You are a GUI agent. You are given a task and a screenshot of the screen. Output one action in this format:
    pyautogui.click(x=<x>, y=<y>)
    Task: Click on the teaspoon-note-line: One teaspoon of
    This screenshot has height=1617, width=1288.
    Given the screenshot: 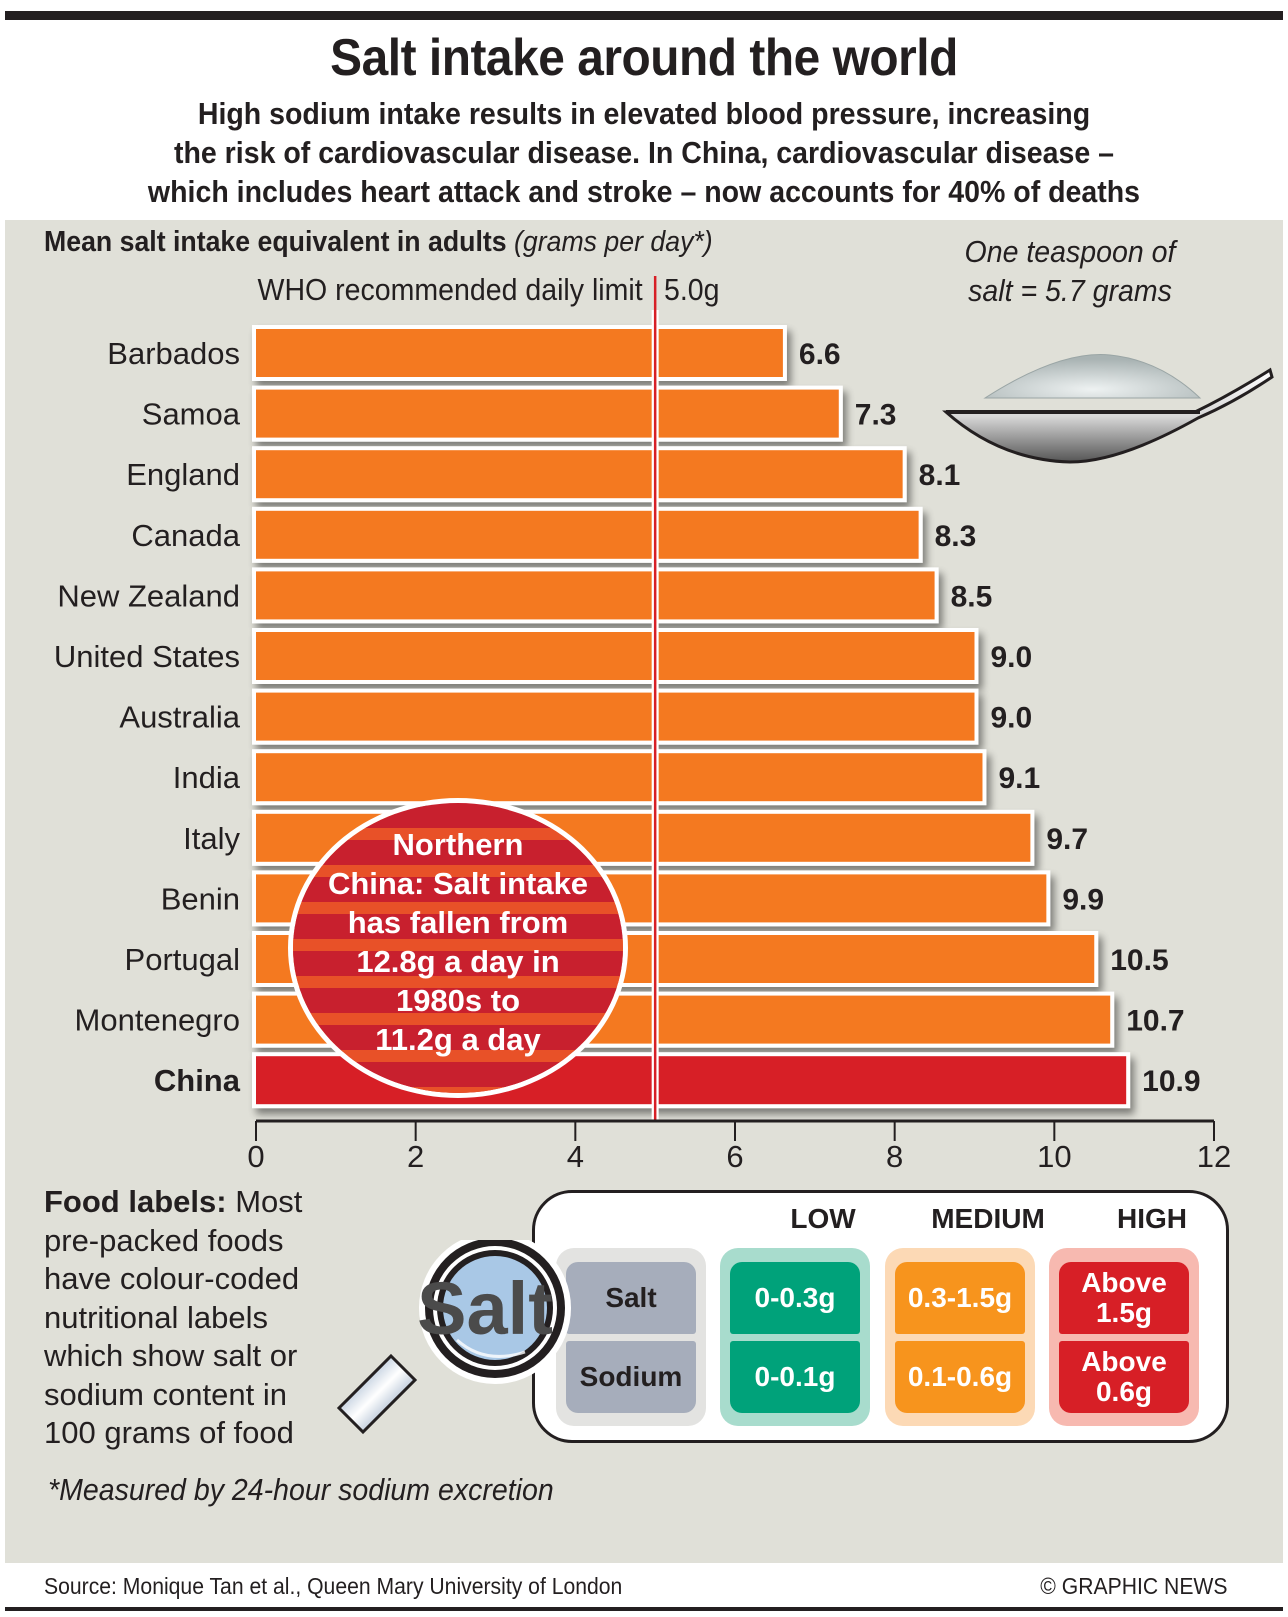 What is the action you would take?
    pyautogui.click(x=1070, y=251)
    